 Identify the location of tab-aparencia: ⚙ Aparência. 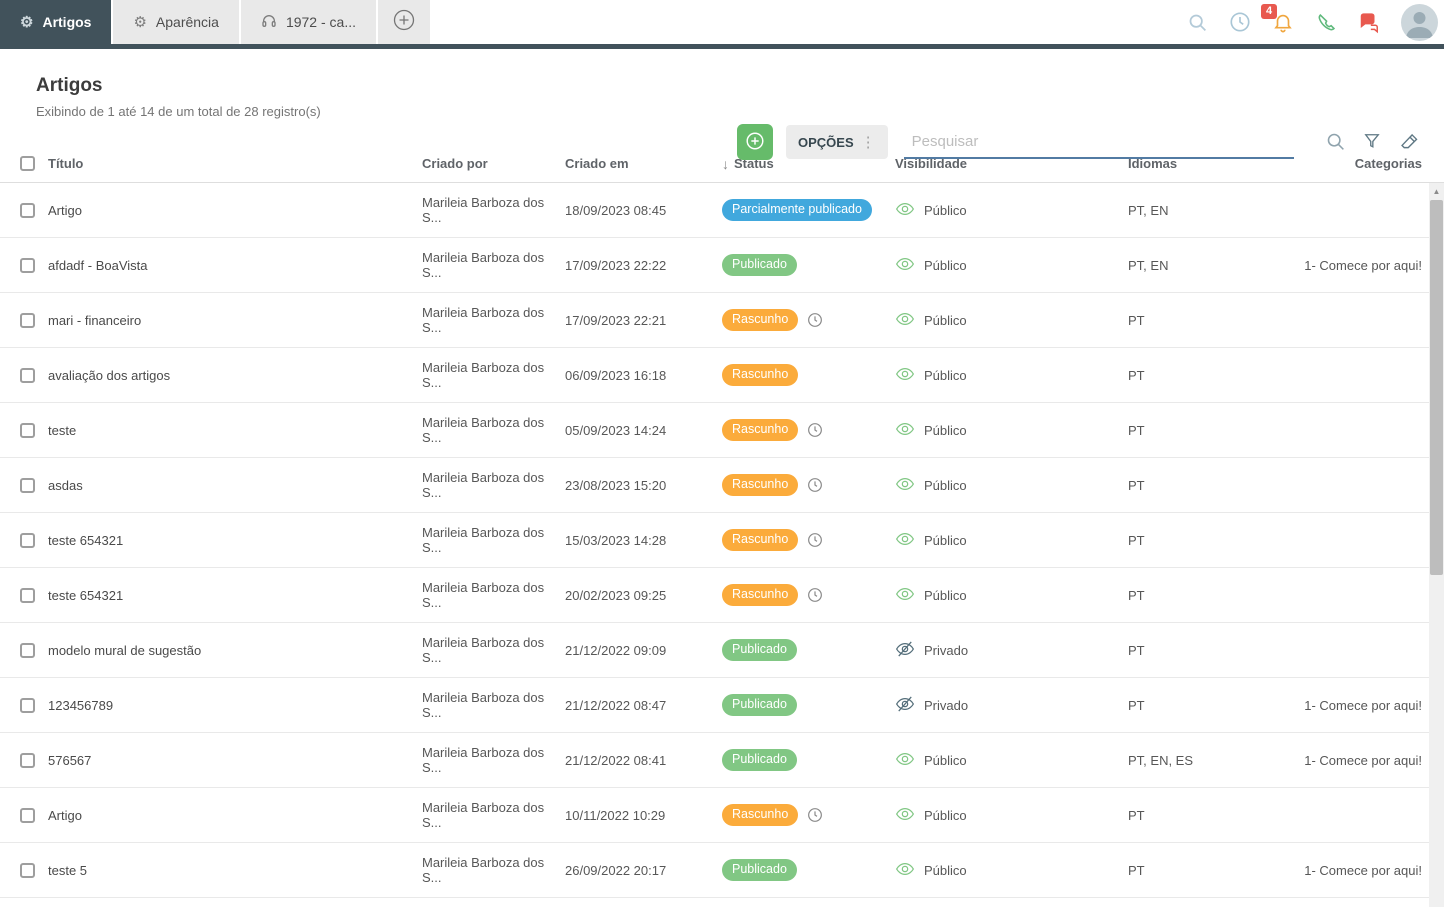
(176, 22).